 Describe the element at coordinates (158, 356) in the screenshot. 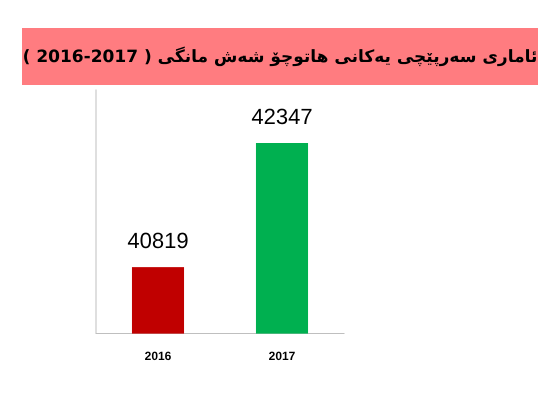

I see `x-tick-label: 2016` at that location.